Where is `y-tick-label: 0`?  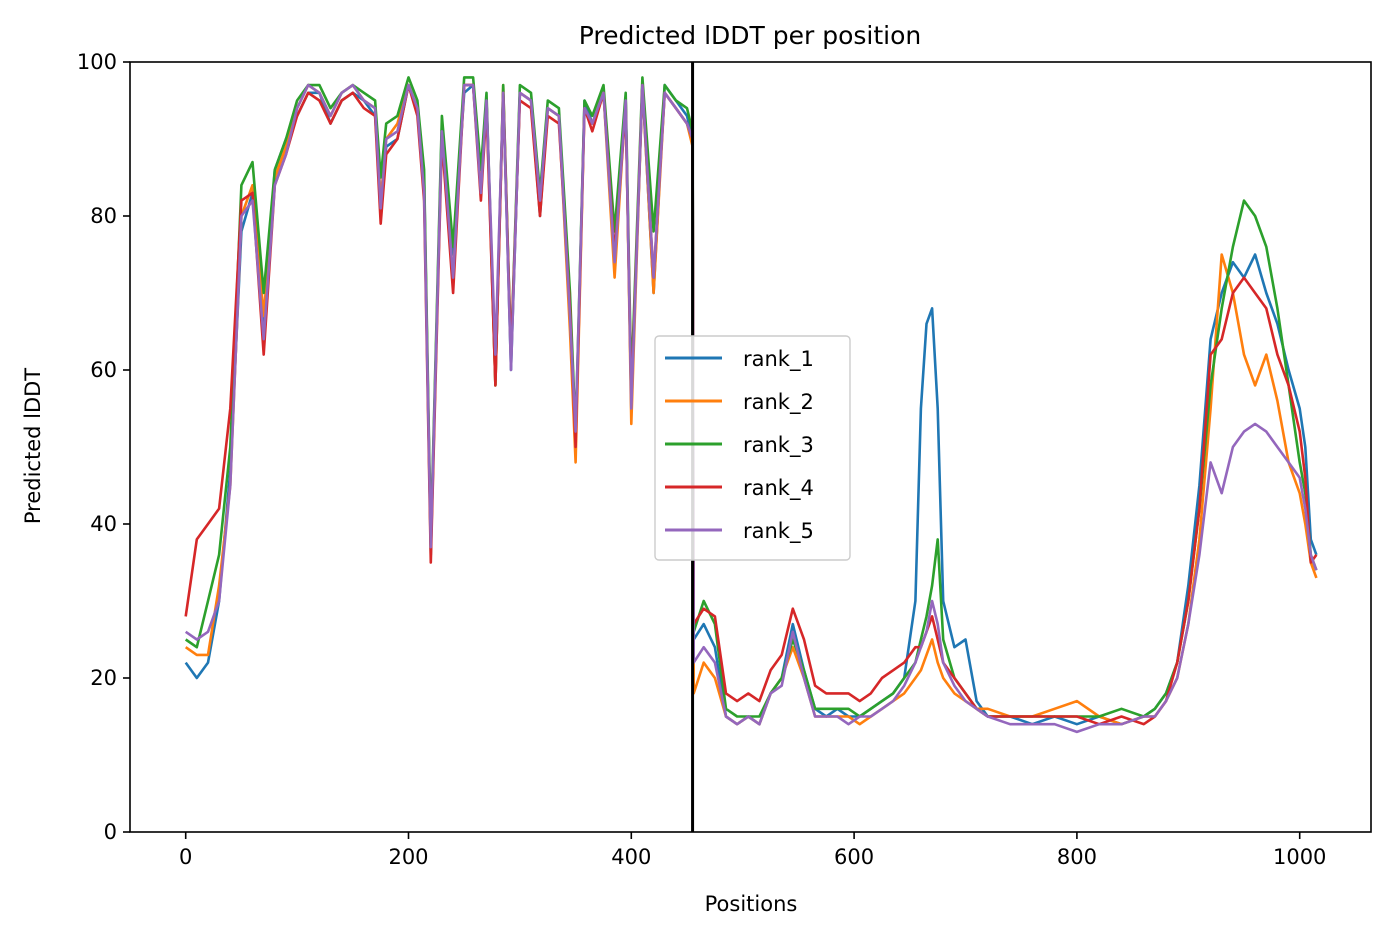 y-tick-label: 0 is located at coordinates (110, 832).